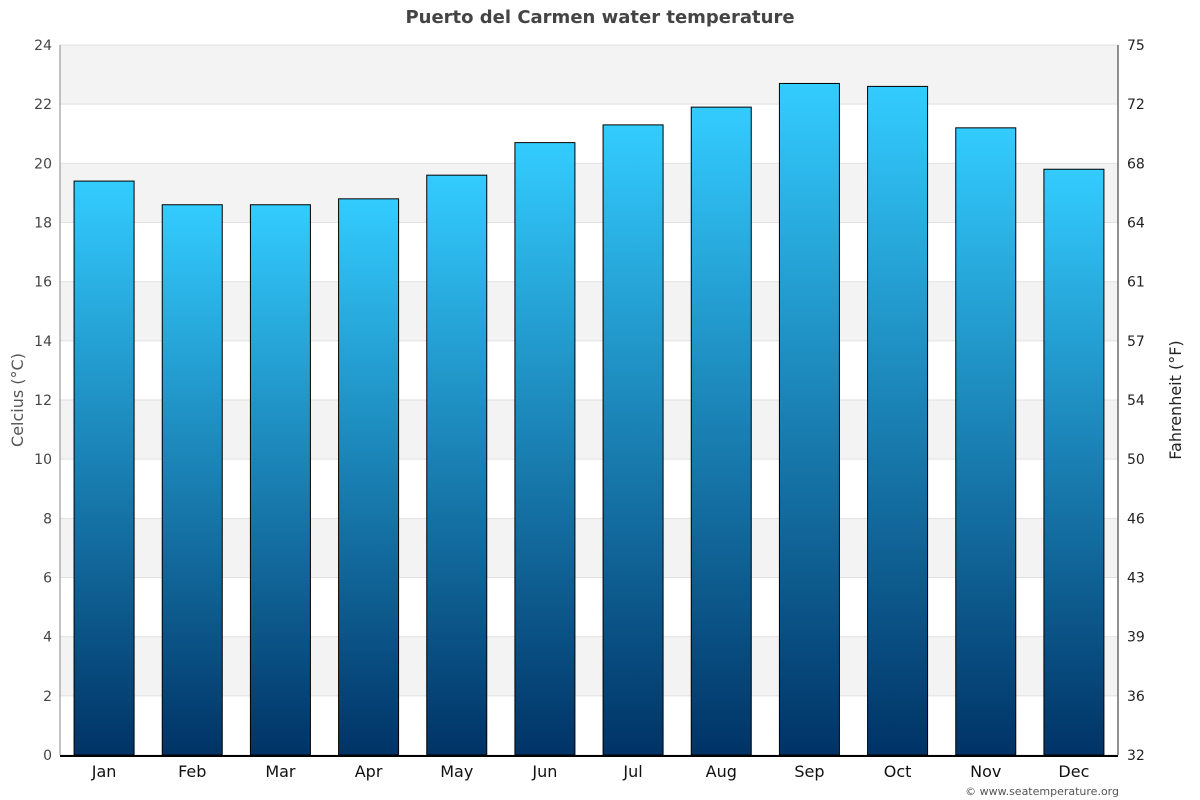 This screenshot has width=1200, height=800. I want to click on x-tick-label: Oct, so click(898, 771).